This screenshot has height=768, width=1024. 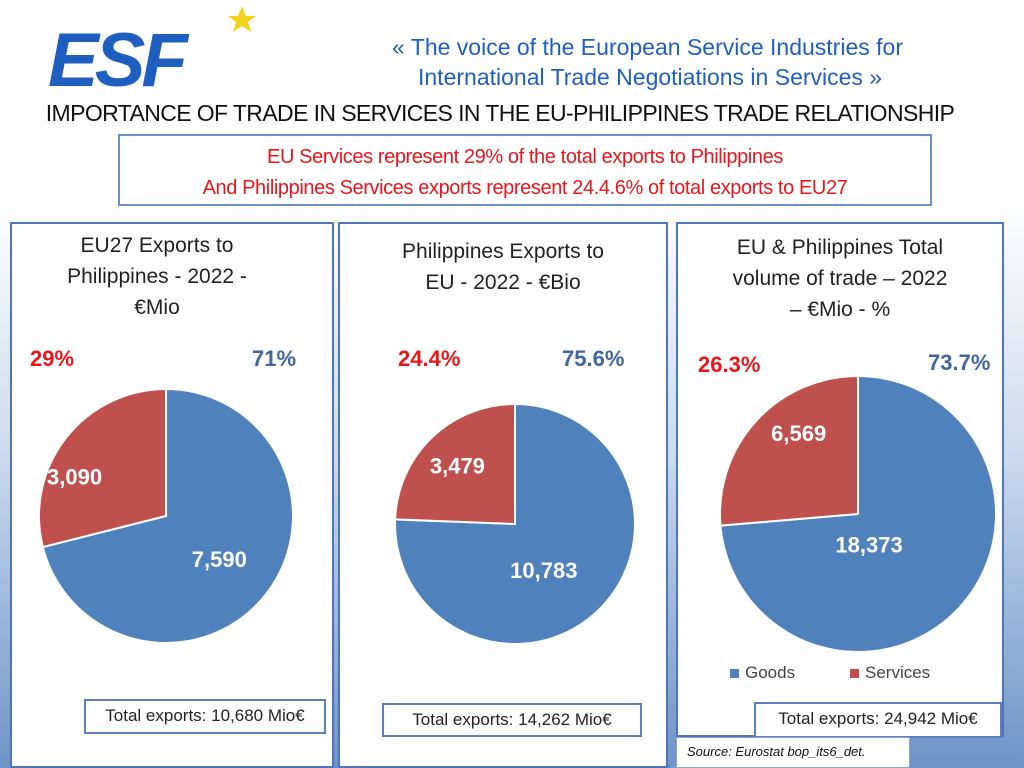 I want to click on legend-swatch-services, so click(x=854, y=673).